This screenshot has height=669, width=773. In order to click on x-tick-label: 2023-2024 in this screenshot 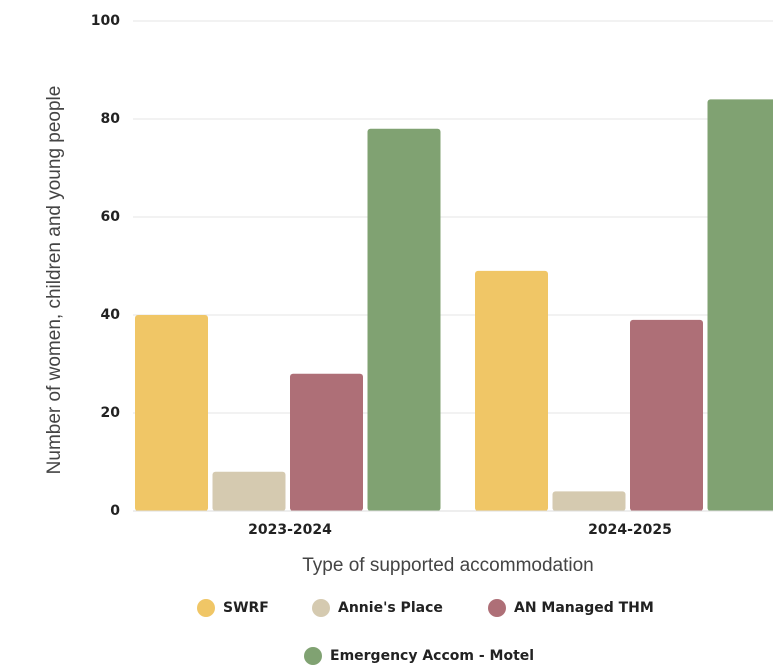, I will do `click(290, 530)`.